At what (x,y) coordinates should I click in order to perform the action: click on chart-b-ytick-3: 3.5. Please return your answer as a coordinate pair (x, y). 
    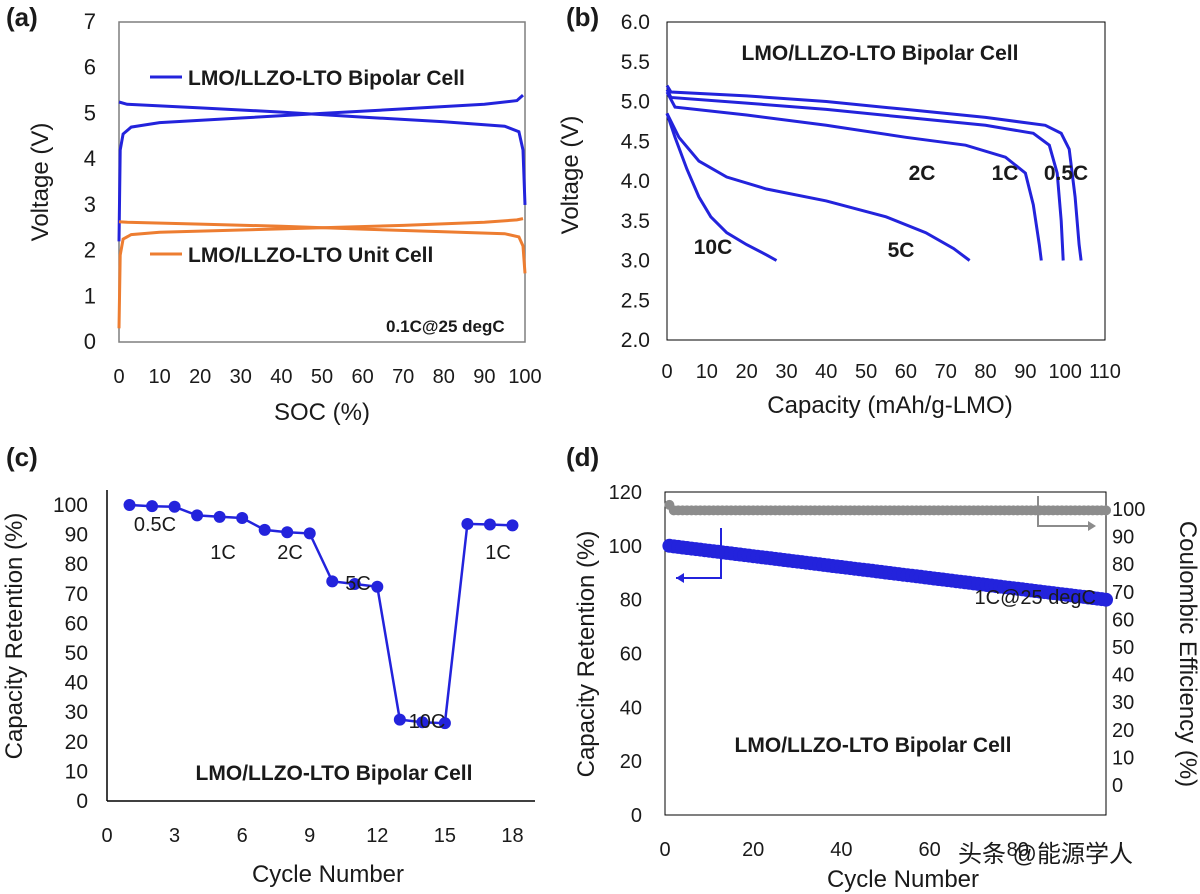
    Looking at the image, I should click on (635, 221).